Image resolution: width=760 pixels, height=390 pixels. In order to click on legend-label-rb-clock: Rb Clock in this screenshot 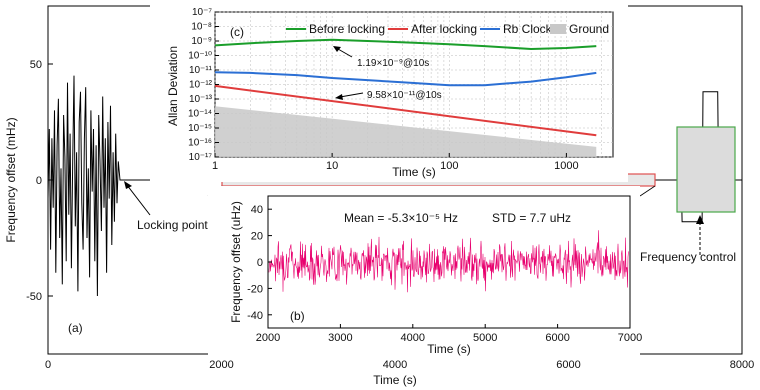, I will do `click(528, 29)`.